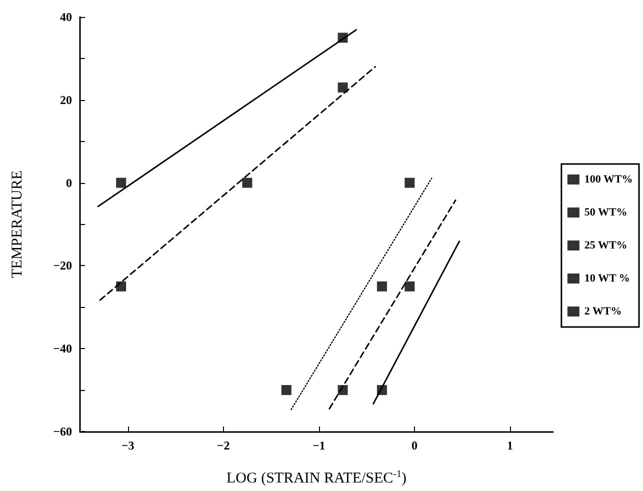 This screenshot has width=643, height=491. Describe the element at coordinates (608, 180) in the screenshot. I see `legend-label: 100 WT%` at that location.